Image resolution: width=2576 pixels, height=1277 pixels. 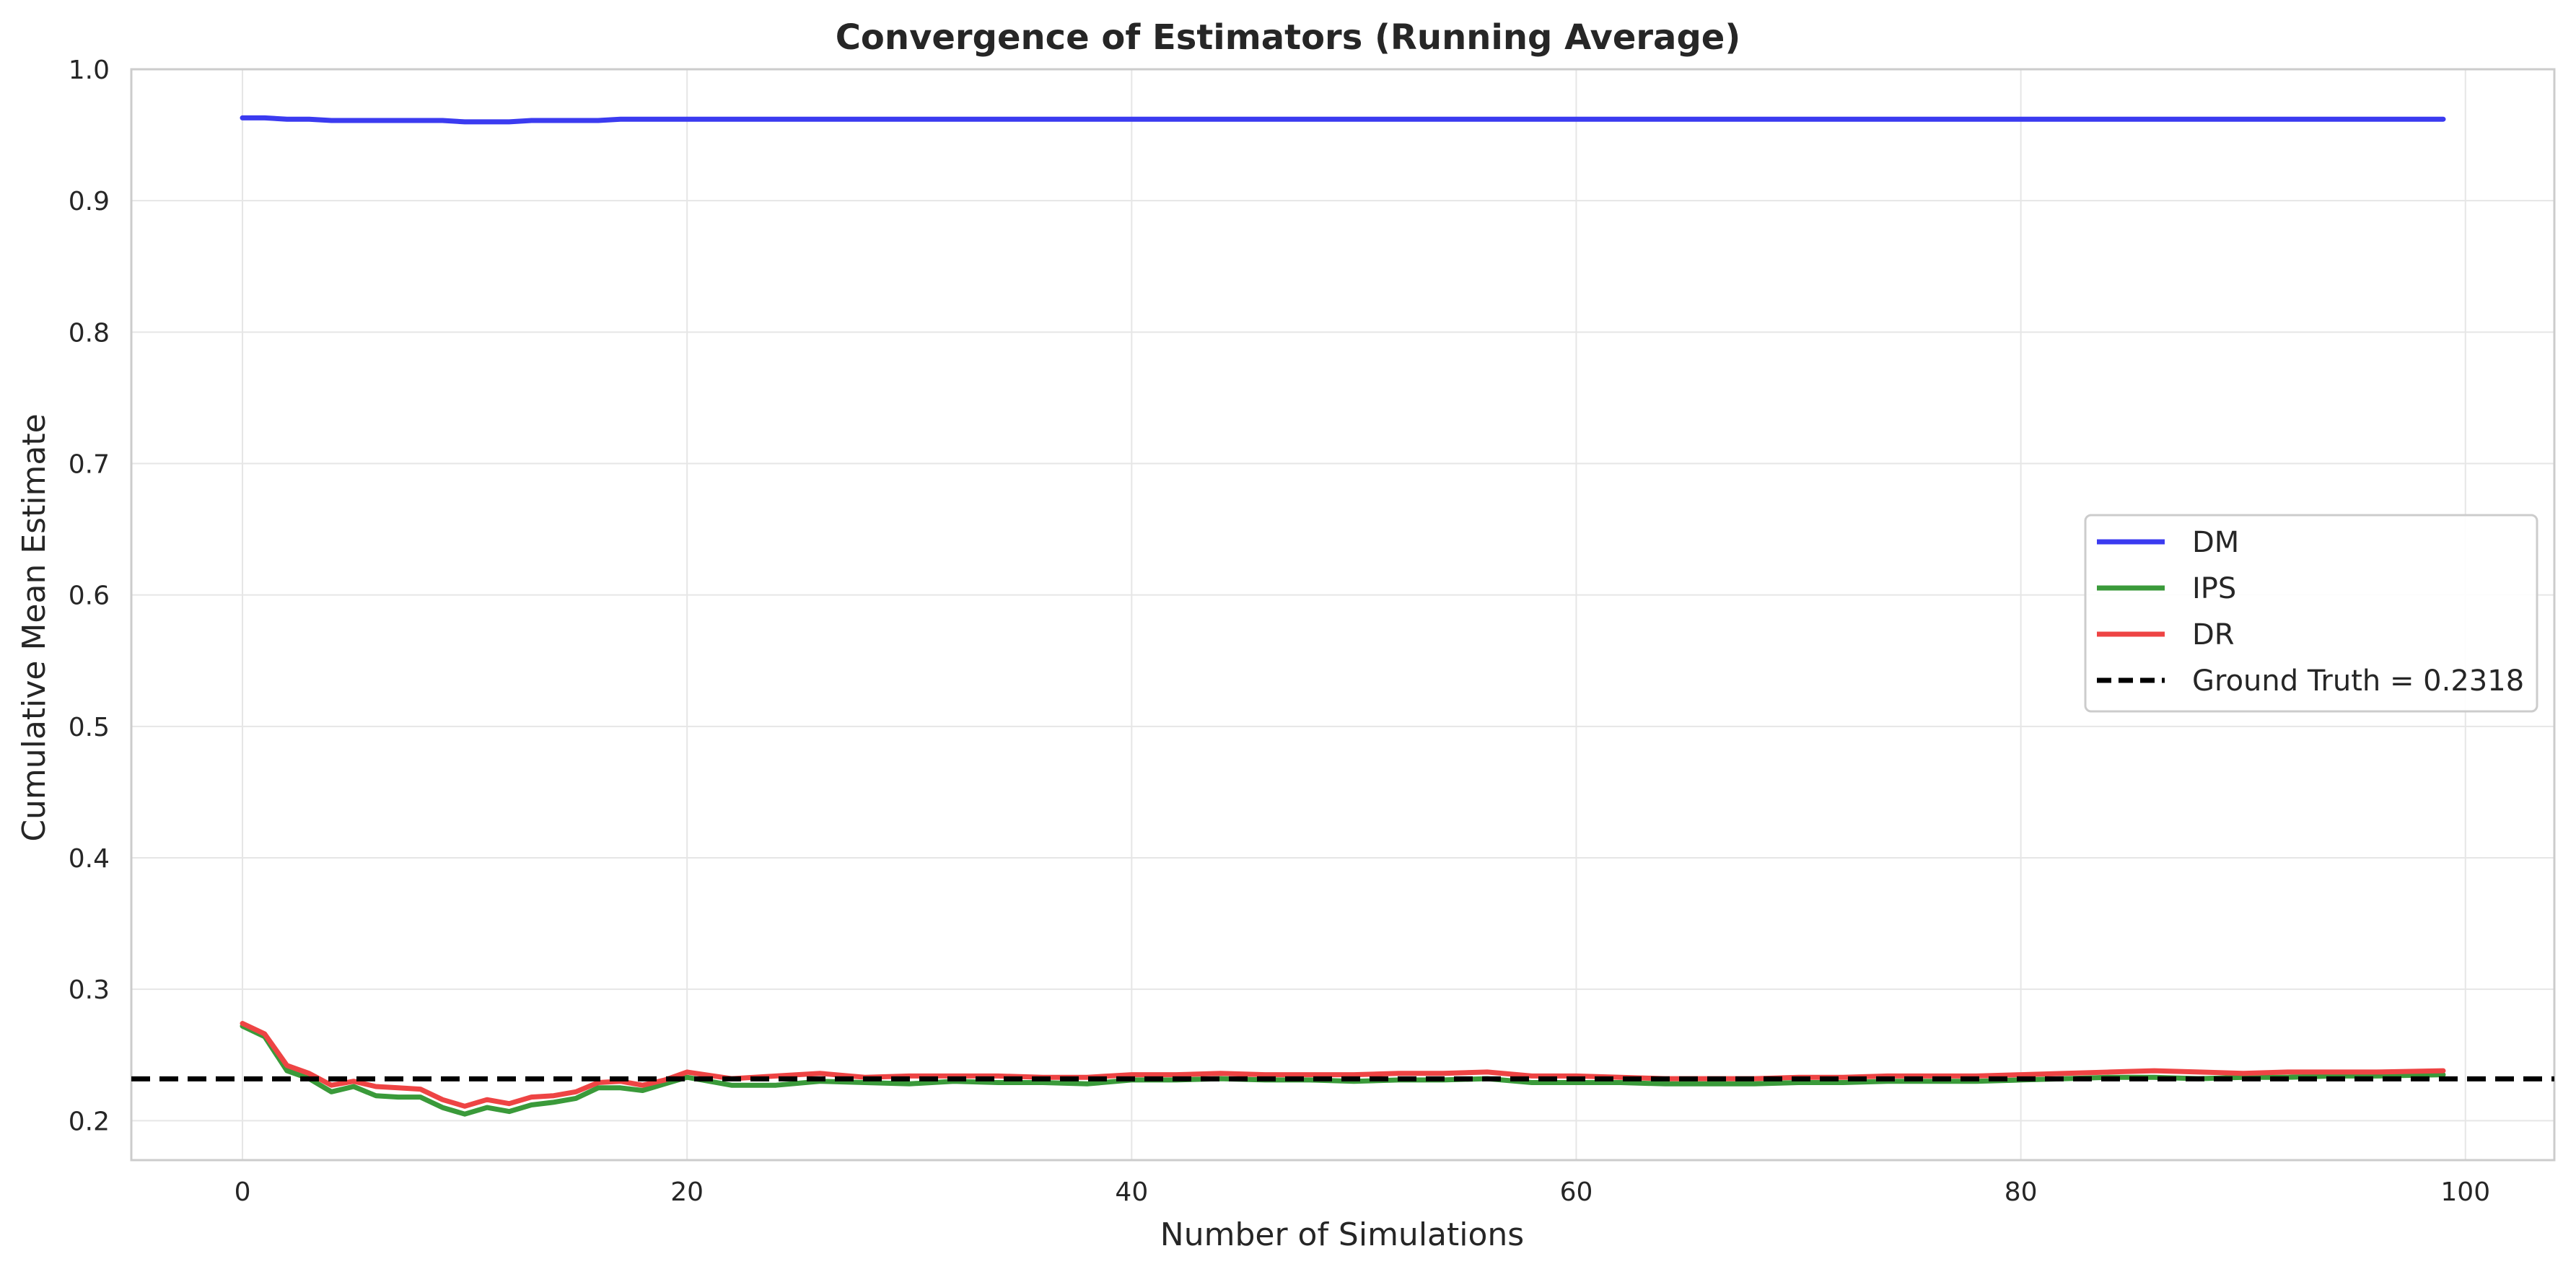 I want to click on y-axis-label: Cumulative Mean Estimate, so click(x=34, y=627).